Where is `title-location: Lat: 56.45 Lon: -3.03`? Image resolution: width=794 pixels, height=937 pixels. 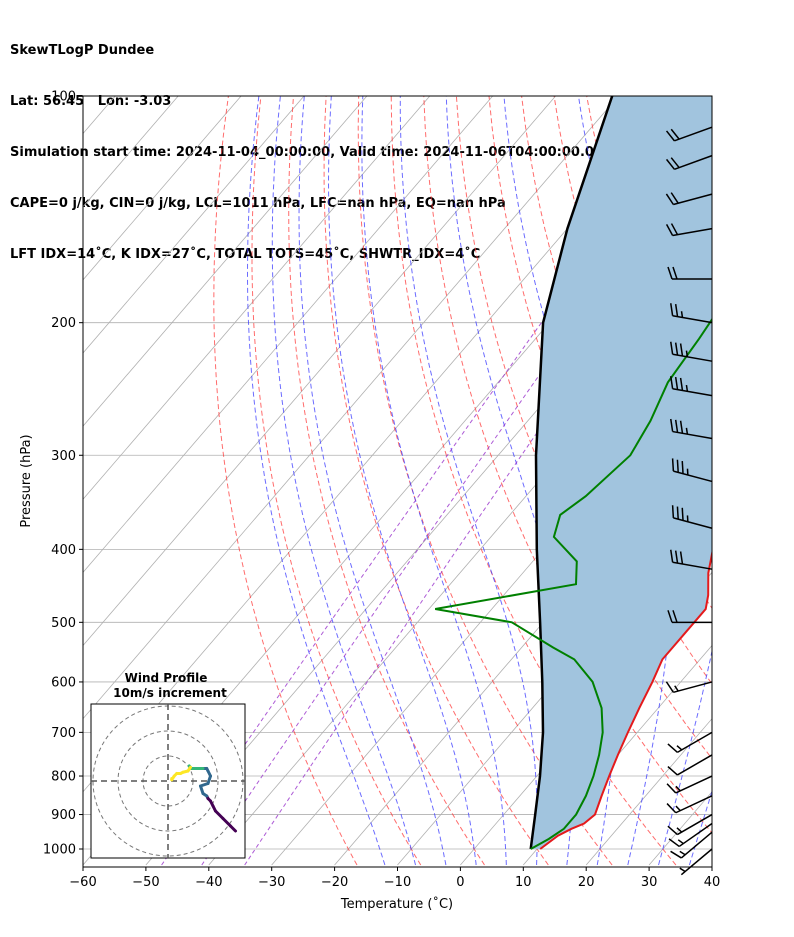
title-location: Lat: 56.45 Lon: -3.03 is located at coordinates (91, 101).